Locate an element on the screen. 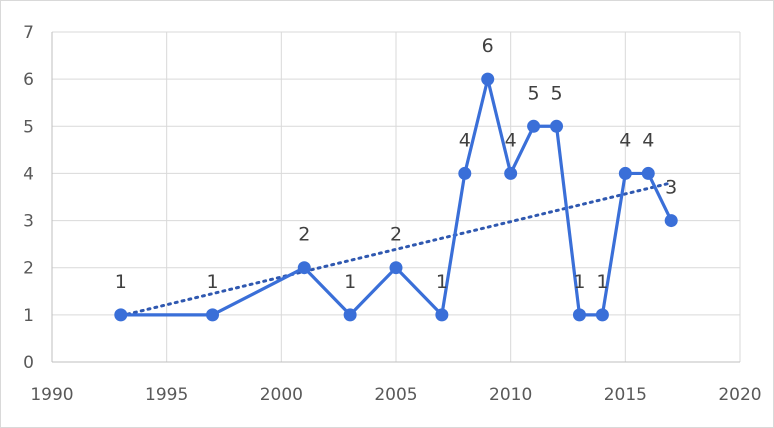  x-tick-label: 2010 is located at coordinates (510, 395).